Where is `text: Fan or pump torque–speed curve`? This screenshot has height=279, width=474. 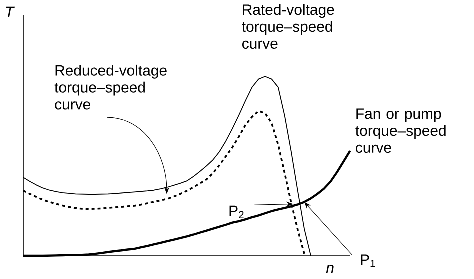 text: Fan or pump torque–speed curve is located at coordinates (401, 131).